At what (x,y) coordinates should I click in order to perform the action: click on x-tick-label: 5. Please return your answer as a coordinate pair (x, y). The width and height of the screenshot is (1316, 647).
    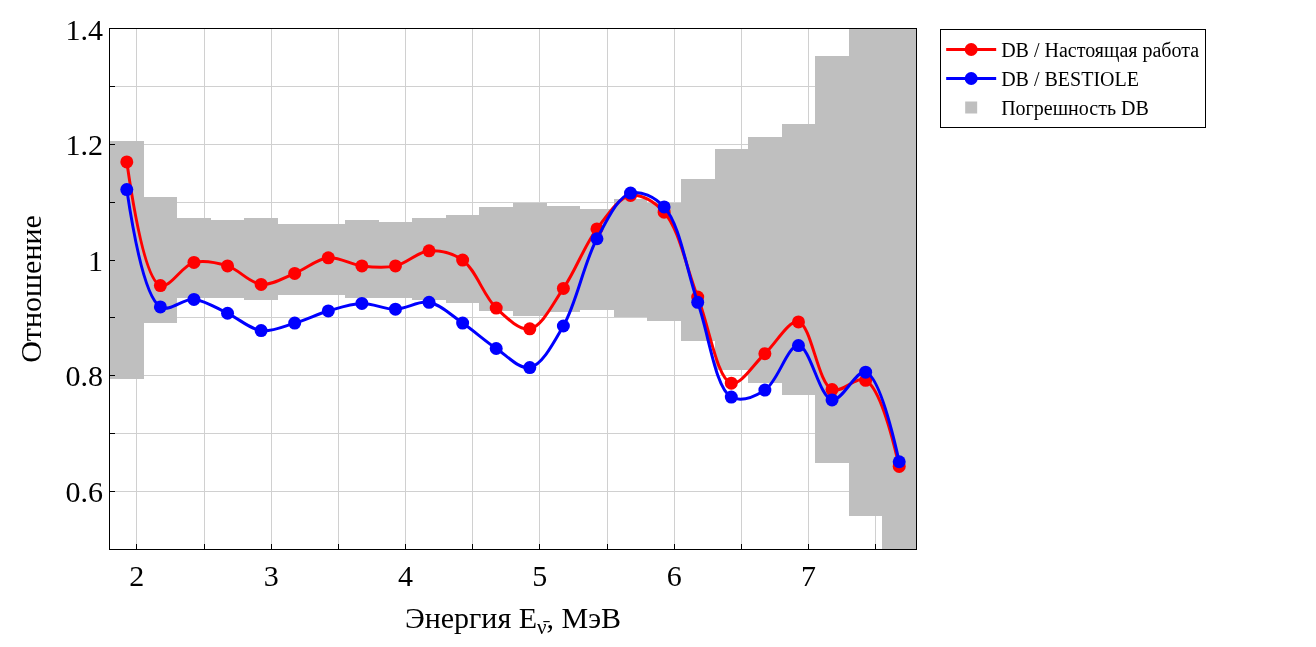
    Looking at the image, I should click on (540, 575).